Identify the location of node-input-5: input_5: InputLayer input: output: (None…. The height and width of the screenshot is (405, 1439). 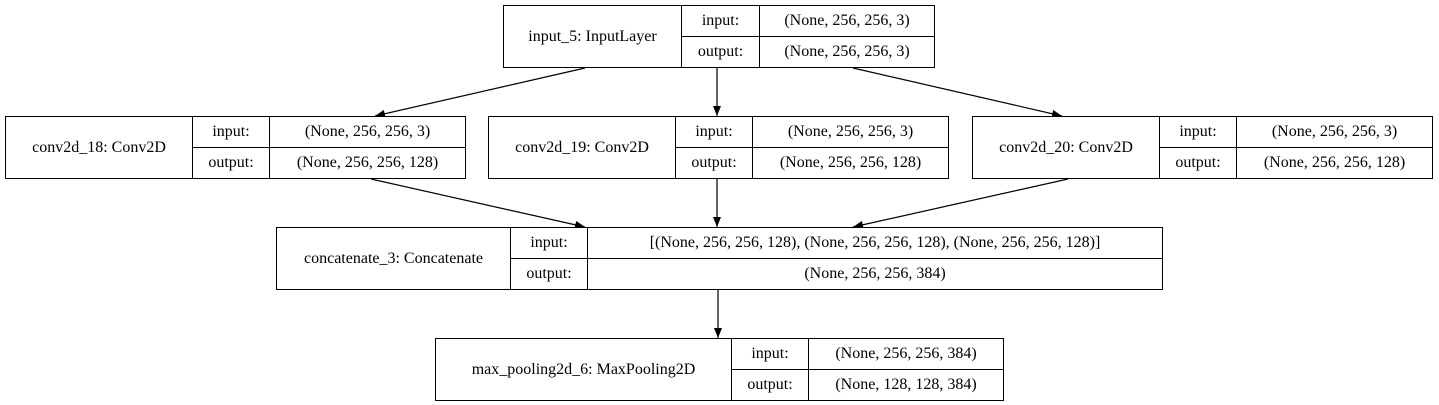
(719, 36).